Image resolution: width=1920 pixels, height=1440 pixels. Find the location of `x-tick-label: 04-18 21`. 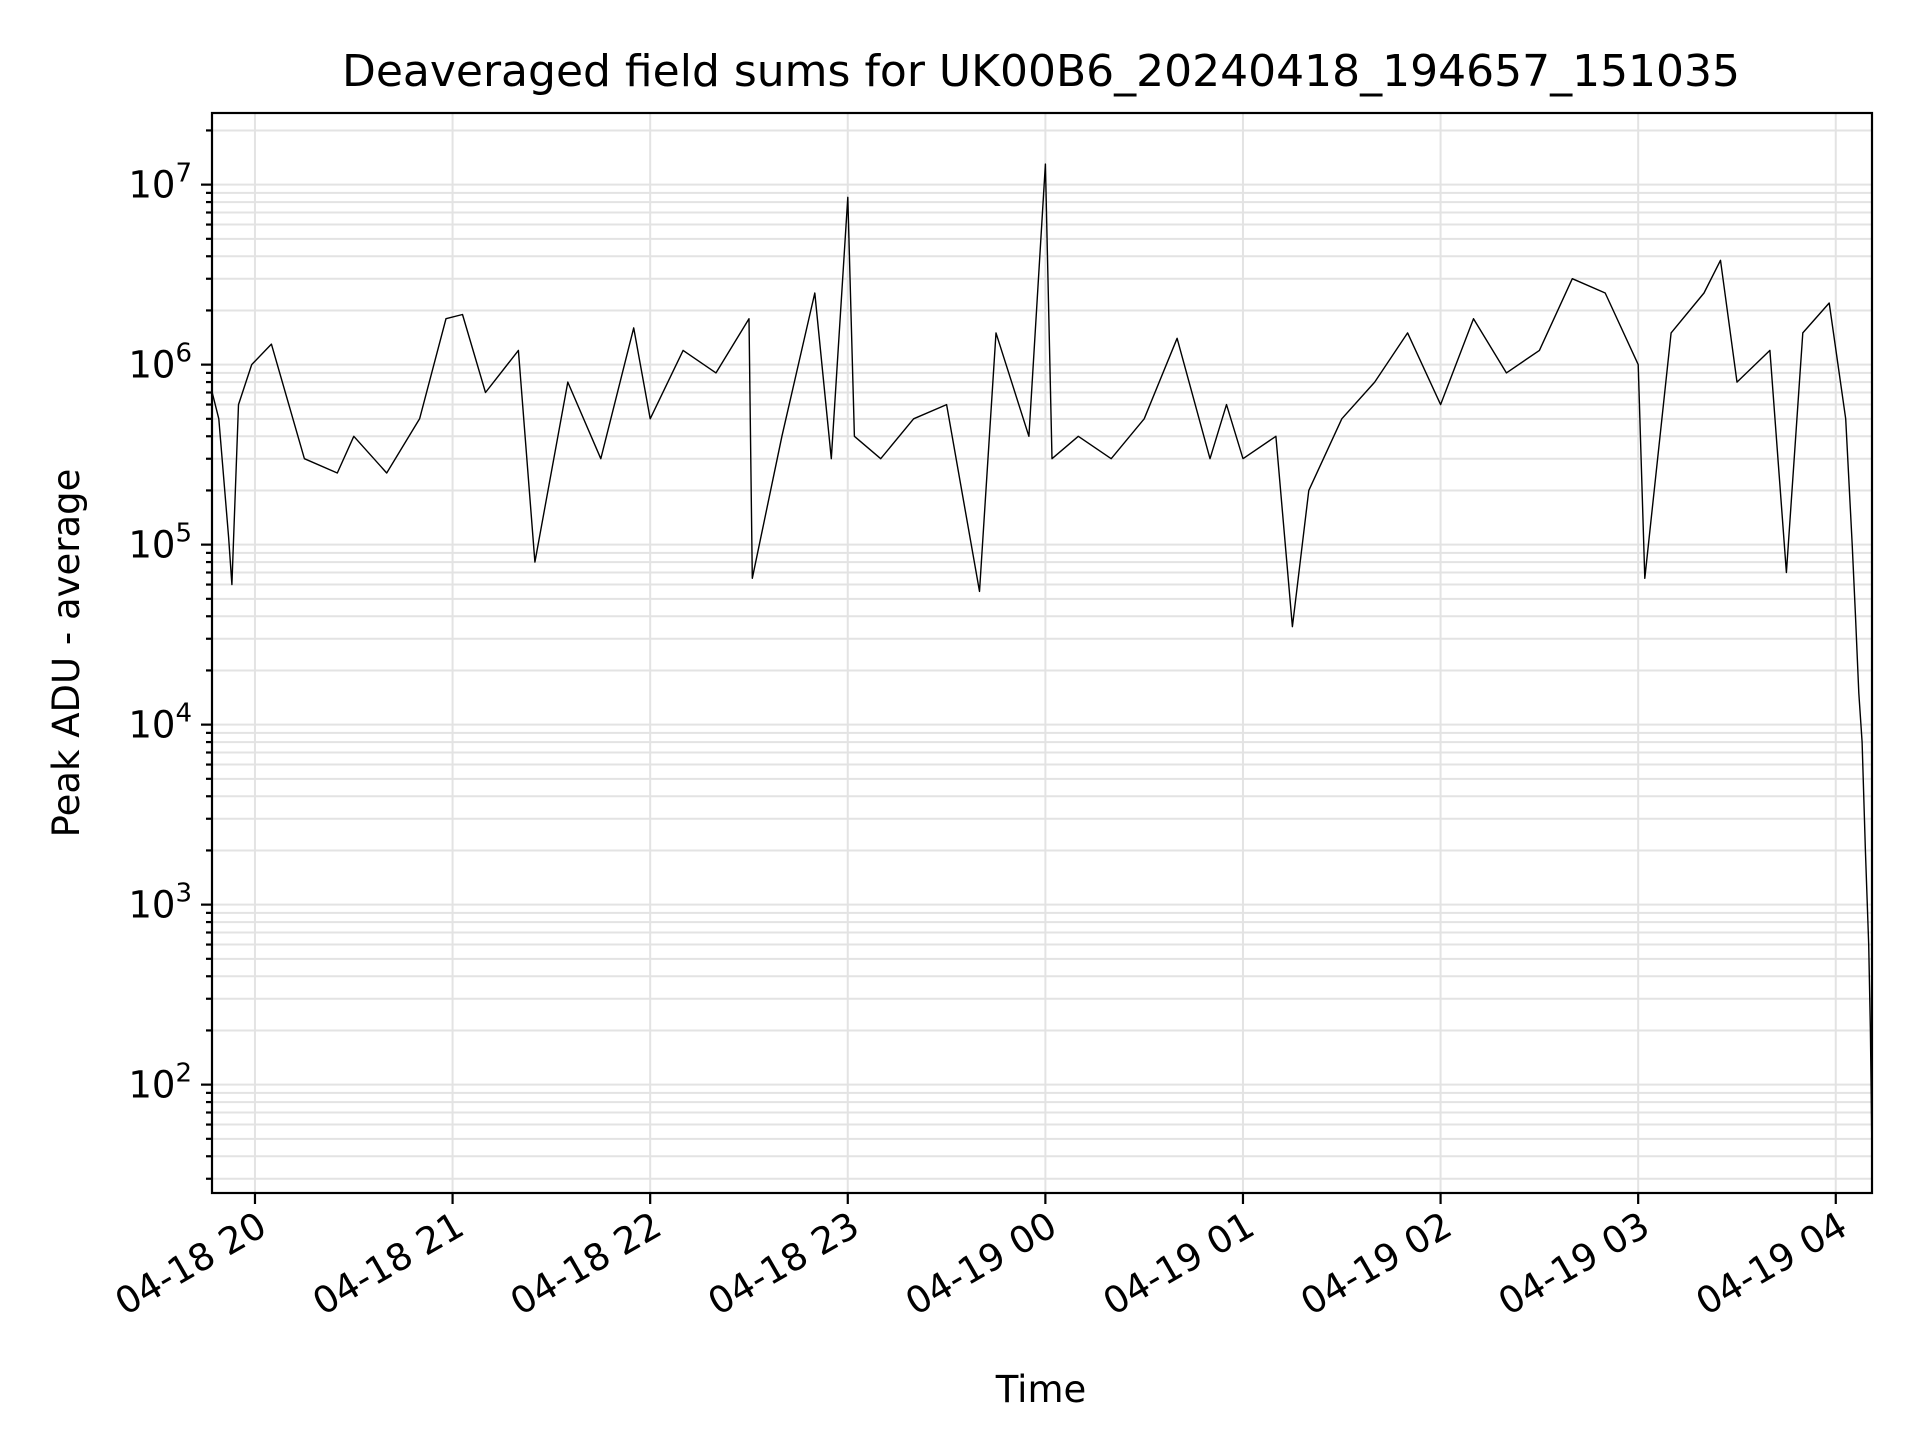

x-tick-label: 04-18 21 is located at coordinates (389, 1264).